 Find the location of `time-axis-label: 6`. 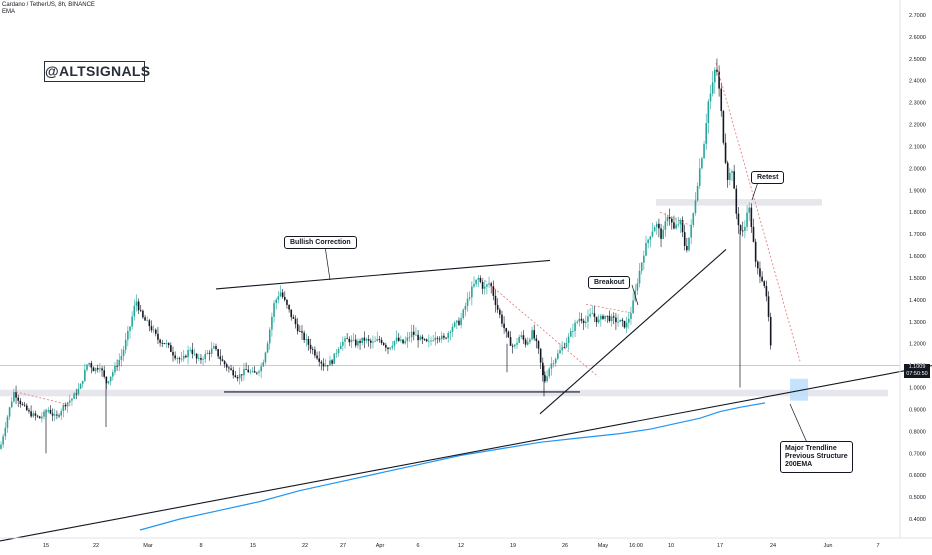

time-axis-label: 6 is located at coordinates (417, 546).